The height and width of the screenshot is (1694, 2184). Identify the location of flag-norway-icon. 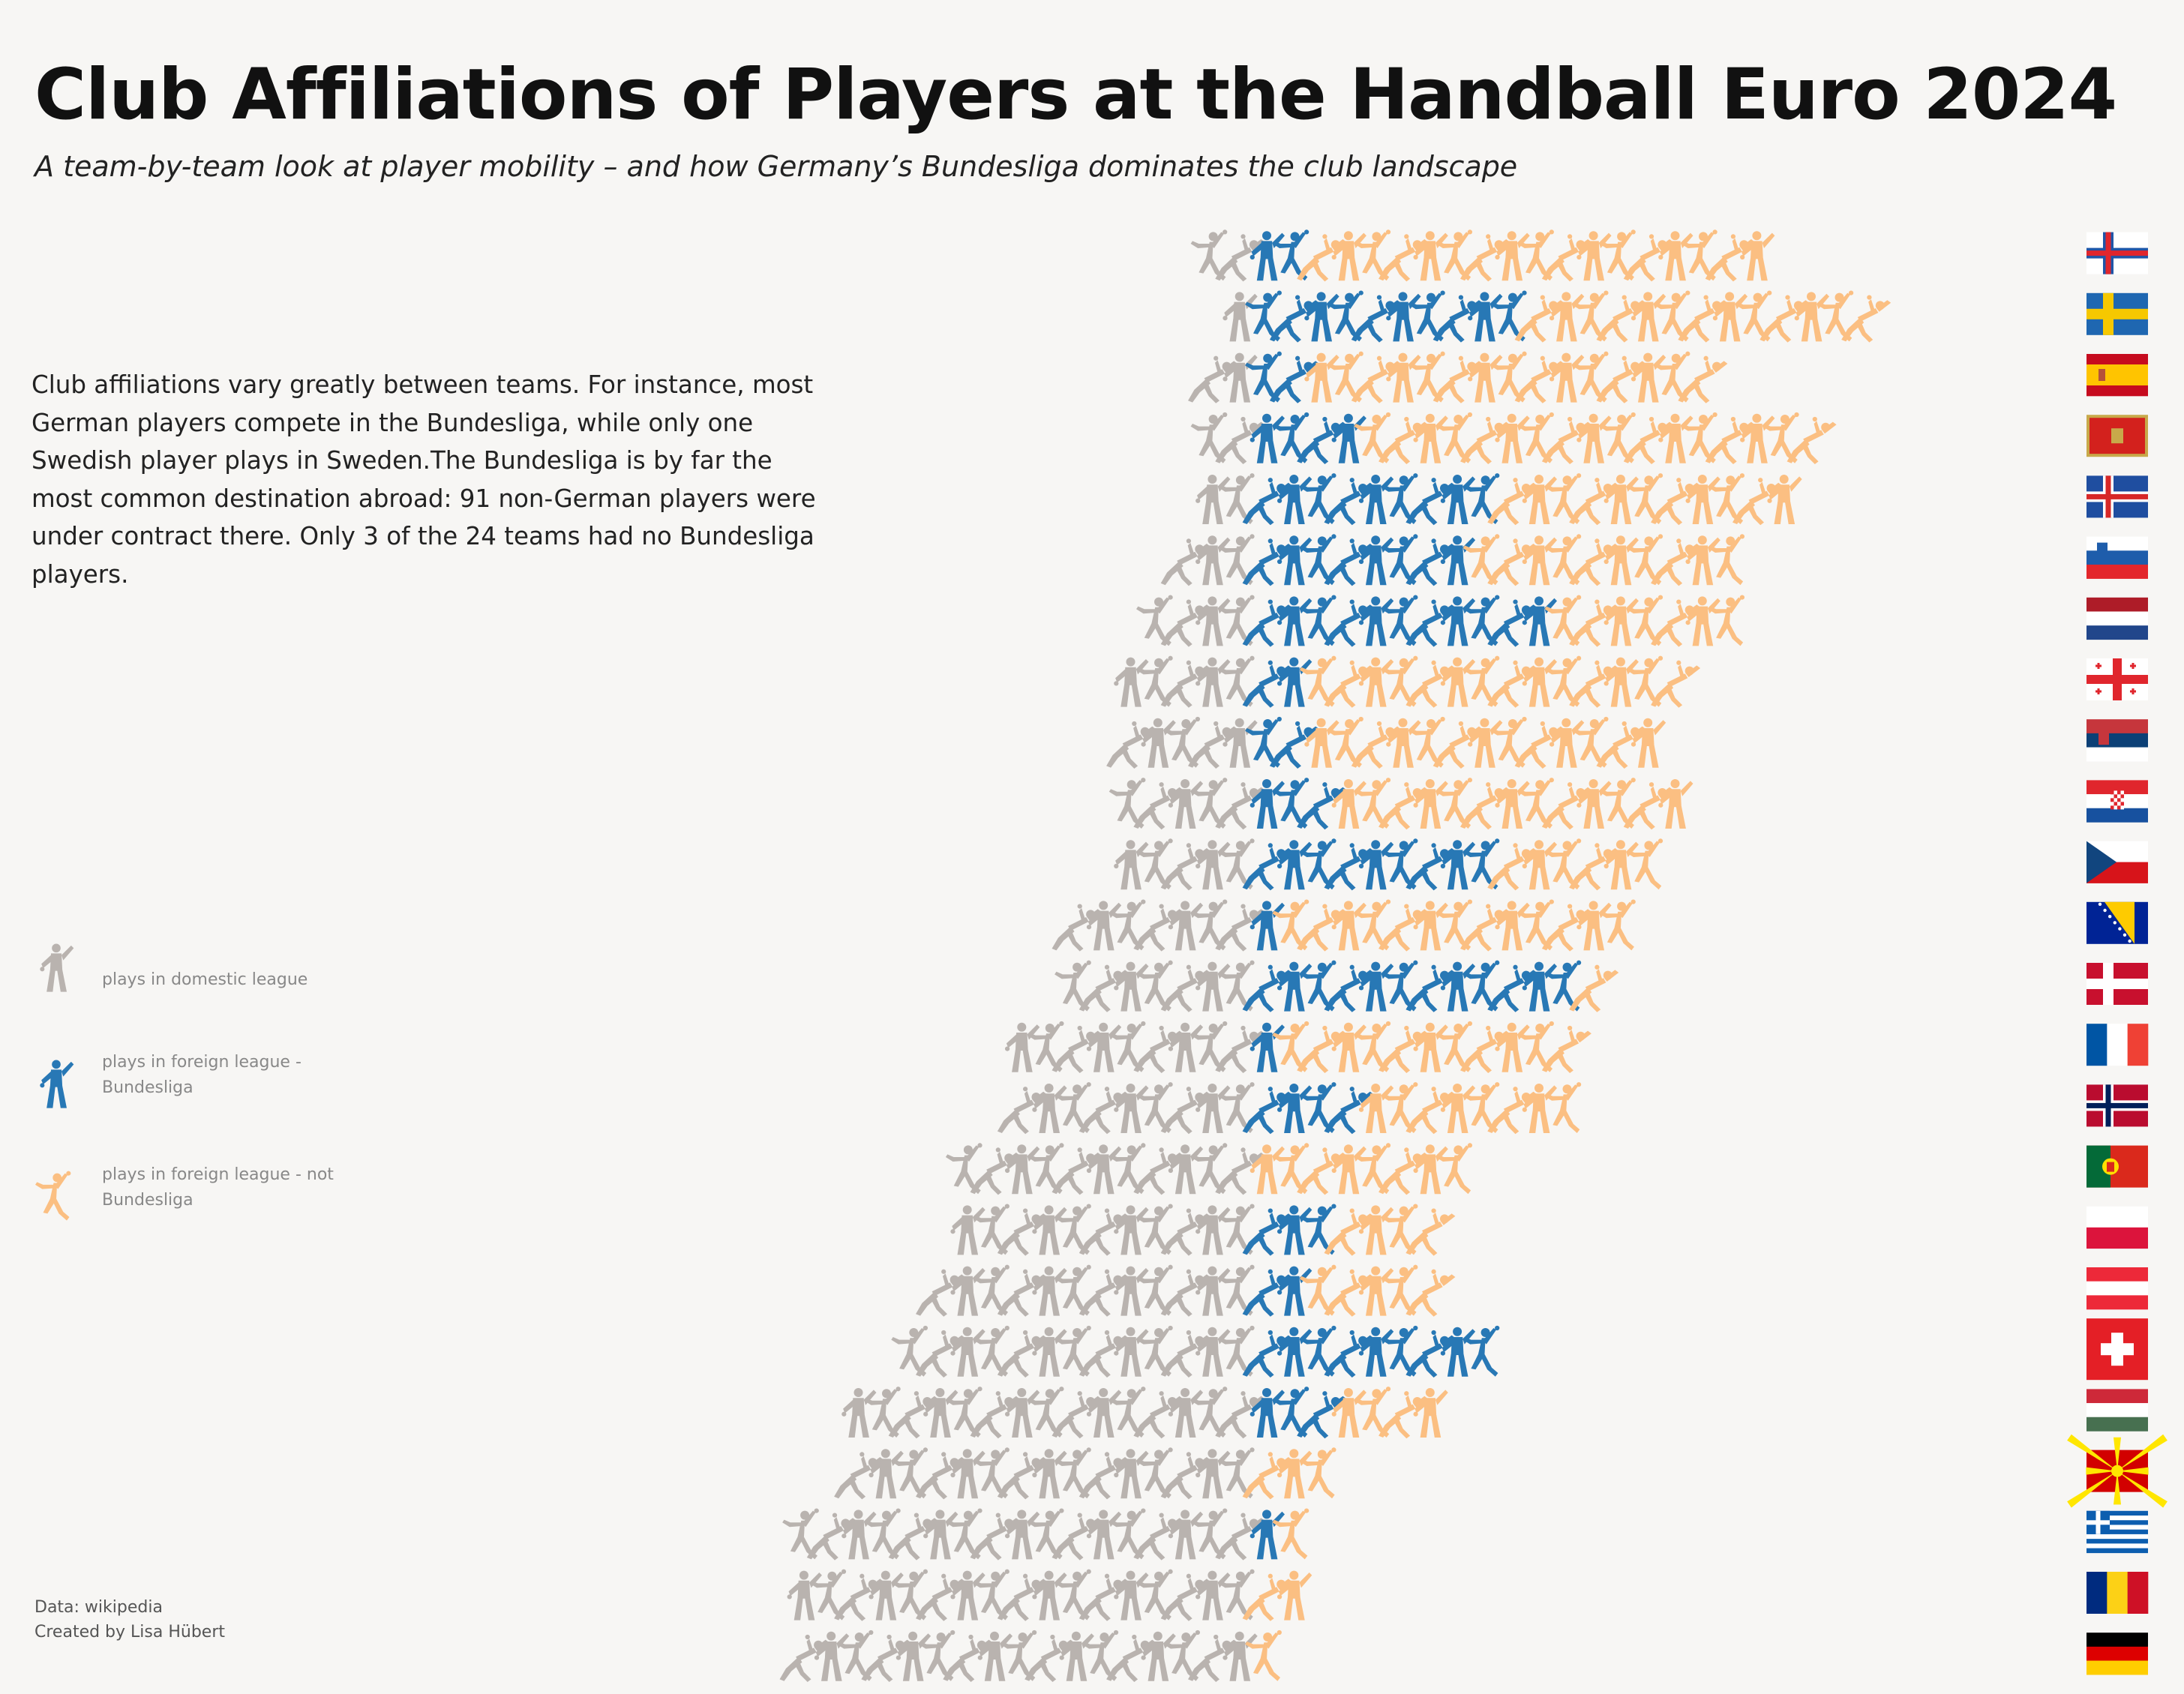
(2117, 1105).